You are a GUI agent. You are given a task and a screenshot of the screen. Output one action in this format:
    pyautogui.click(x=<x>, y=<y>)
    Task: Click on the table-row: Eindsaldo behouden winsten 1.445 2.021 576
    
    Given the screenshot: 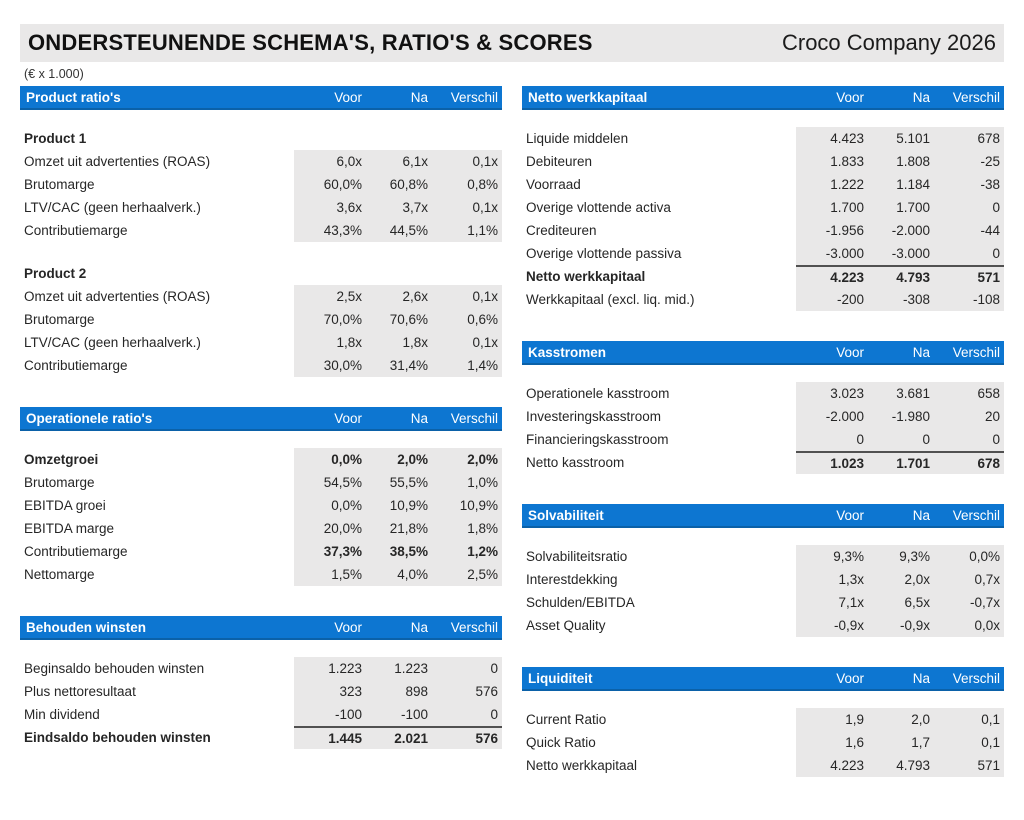 What is the action you would take?
    pyautogui.click(x=261, y=737)
    